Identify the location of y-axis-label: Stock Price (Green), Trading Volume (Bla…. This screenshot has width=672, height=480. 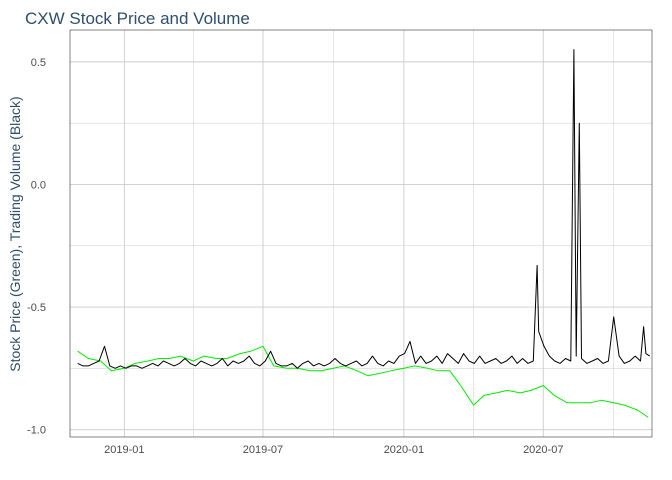
(15, 233).